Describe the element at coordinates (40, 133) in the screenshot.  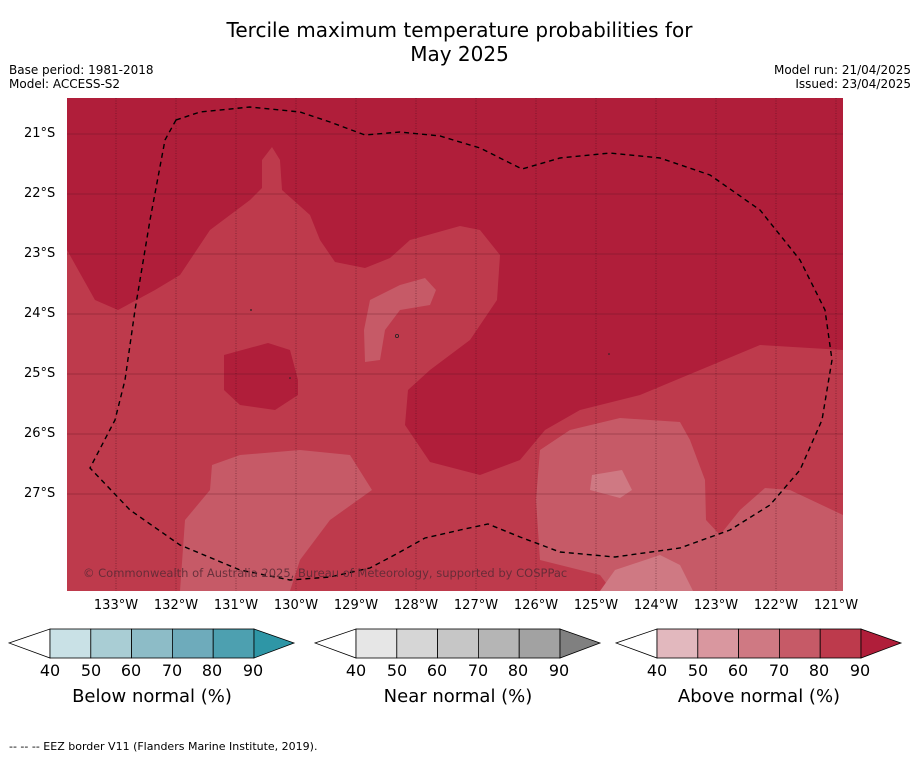
I see `lat-label: 21°S` at that location.